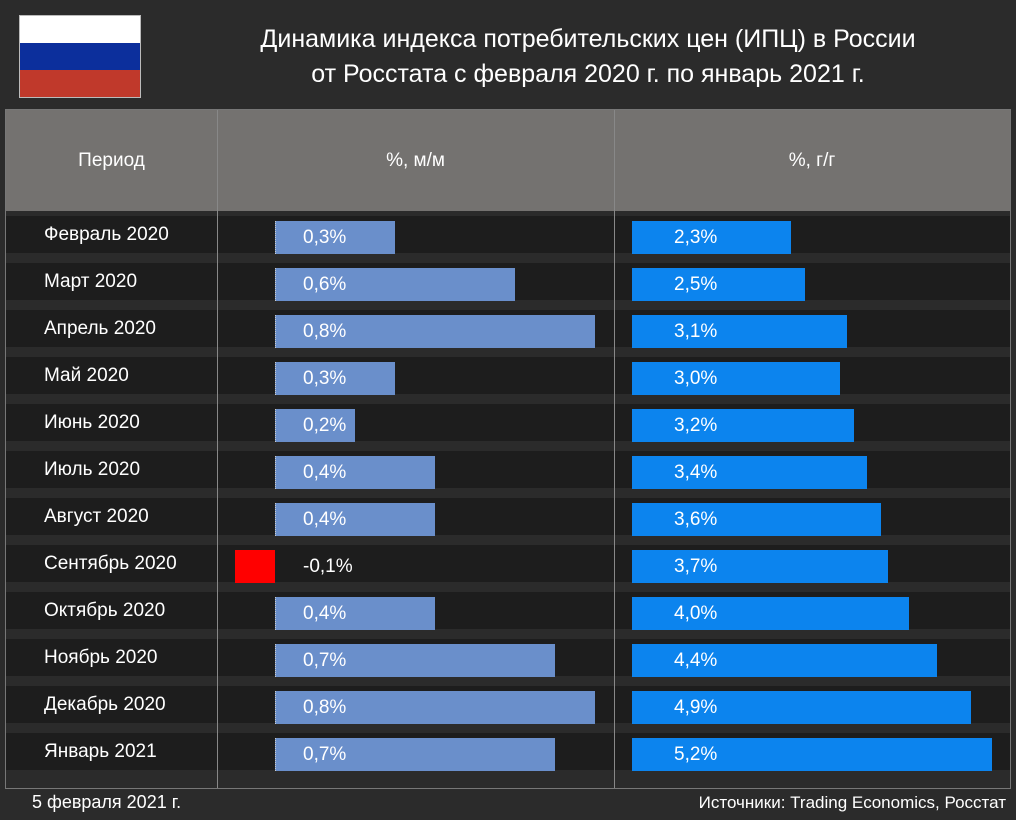  I want to click on table-row: Март 2020 0,6% 2,5%, so click(508, 281).